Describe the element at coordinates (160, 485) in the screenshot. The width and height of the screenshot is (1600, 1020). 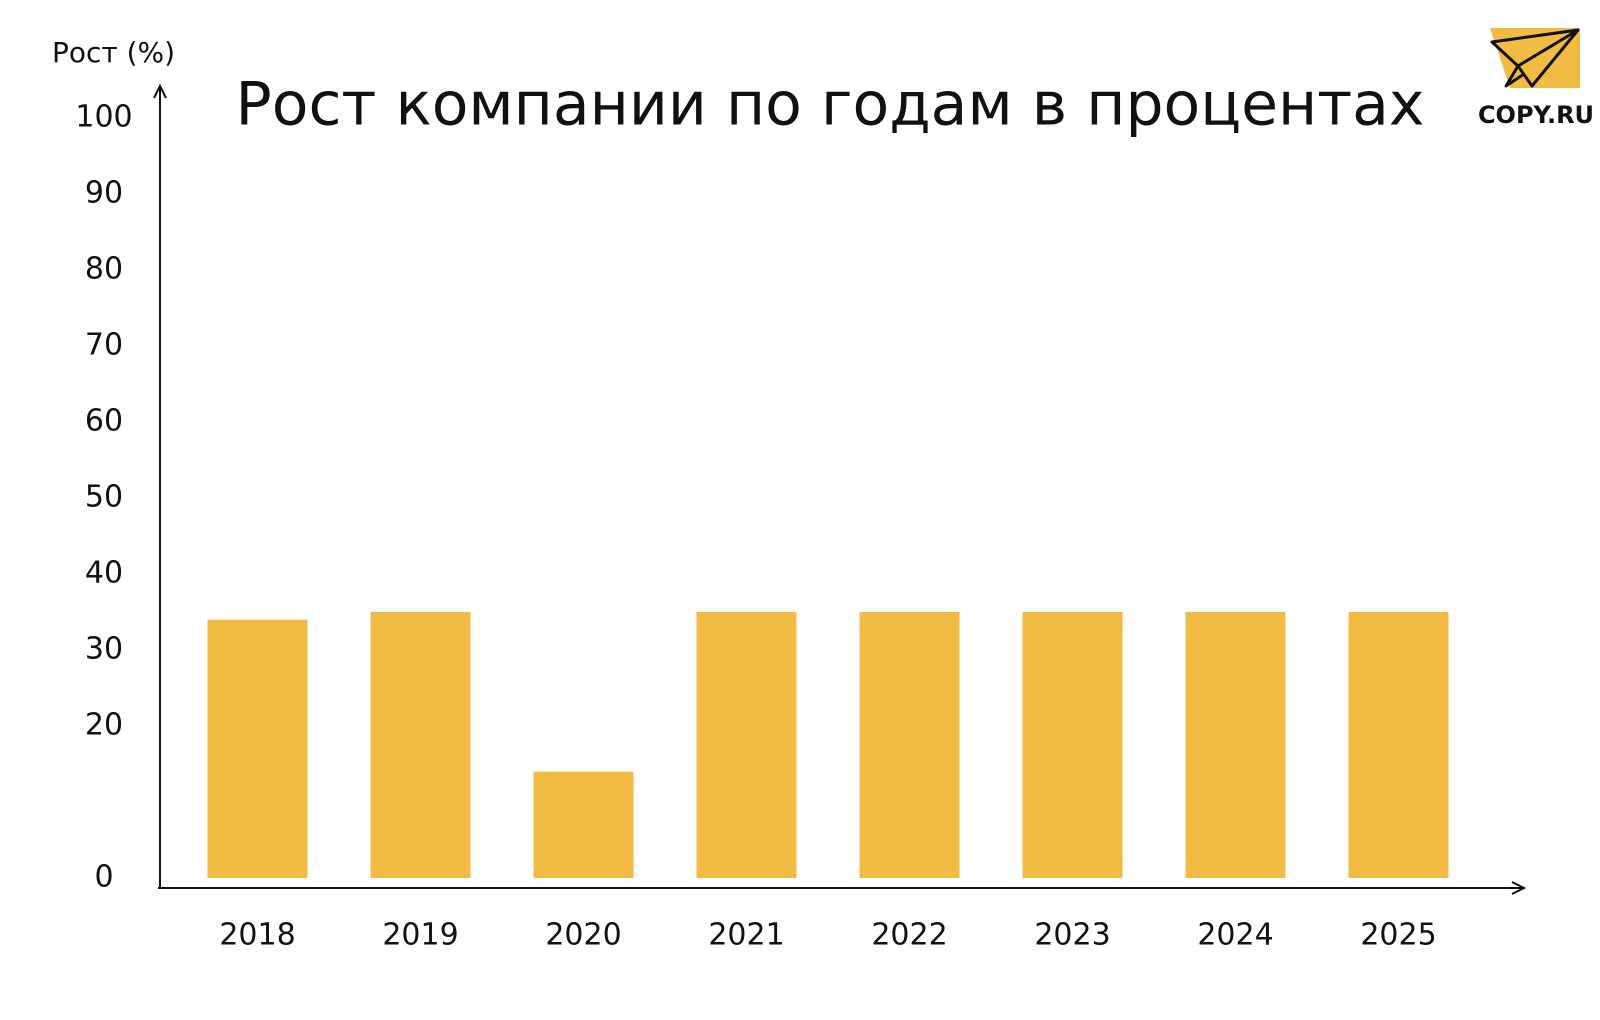
I see `y-axis` at that location.